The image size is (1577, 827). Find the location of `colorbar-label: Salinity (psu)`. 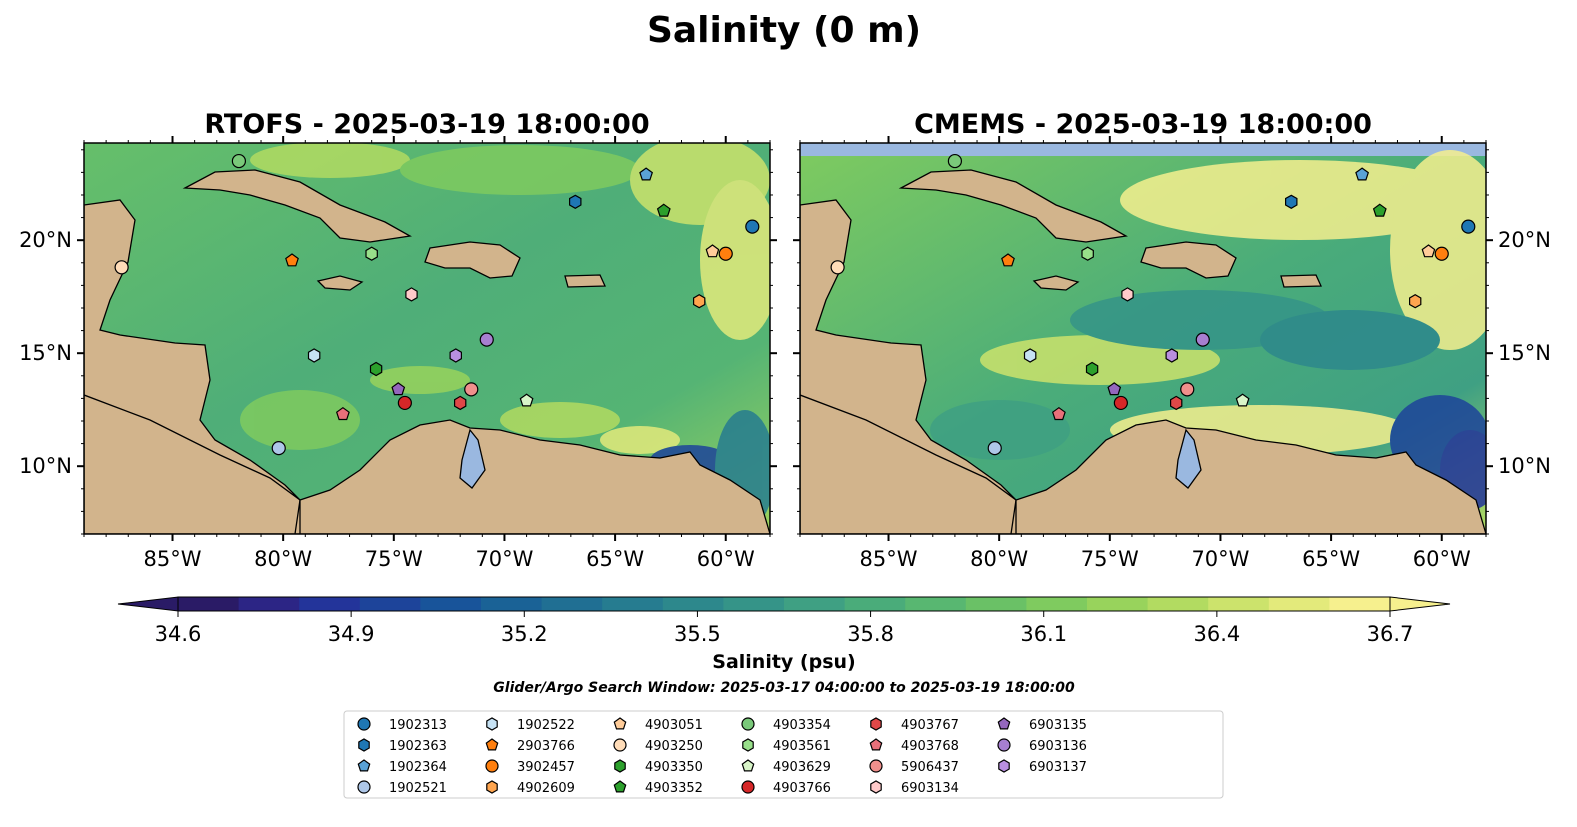

colorbar-label: Salinity (psu) is located at coordinates (783, 662).